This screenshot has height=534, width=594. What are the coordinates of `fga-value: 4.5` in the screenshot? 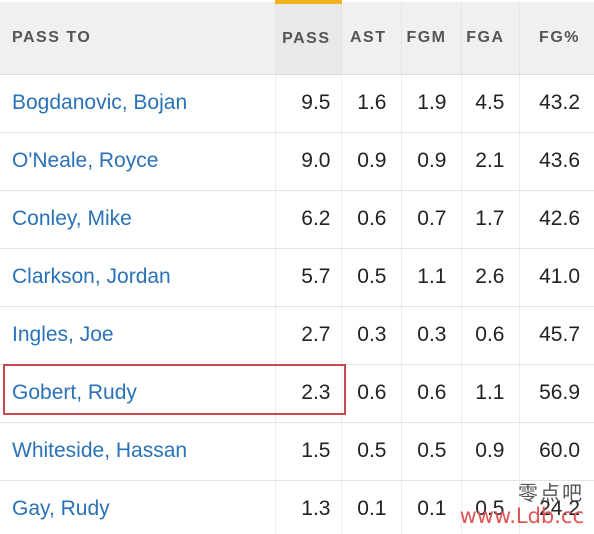 It's located at (489, 103).